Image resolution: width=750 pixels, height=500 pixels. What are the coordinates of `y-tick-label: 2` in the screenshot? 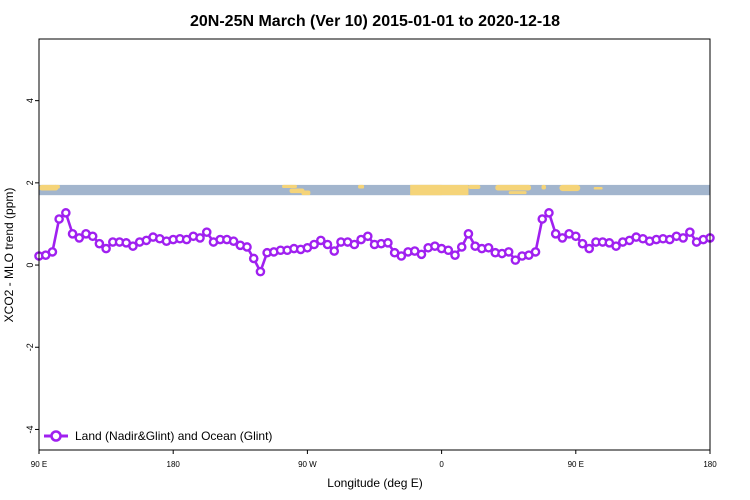 It's located at (30, 182).